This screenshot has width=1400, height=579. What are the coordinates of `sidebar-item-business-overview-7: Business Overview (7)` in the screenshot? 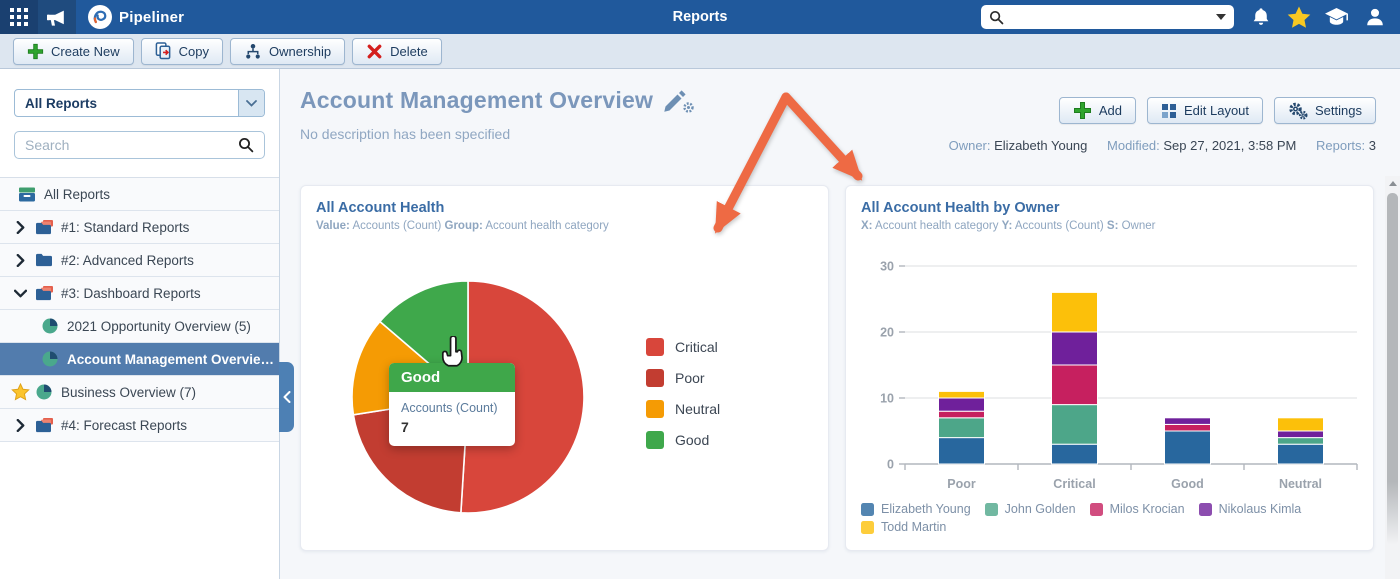 It's located at (139, 392).